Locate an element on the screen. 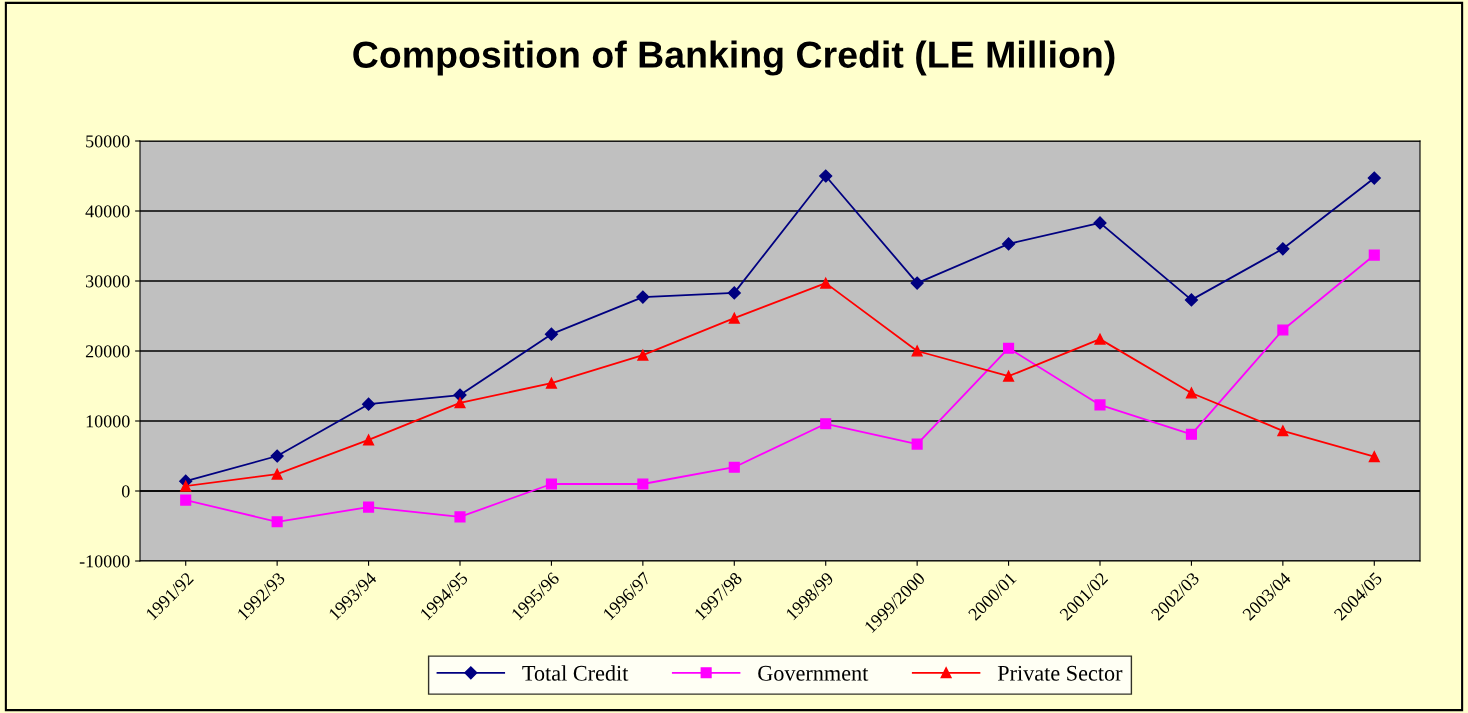 The image size is (1468, 713). y-tick-label: 20000 is located at coordinates (107, 351).